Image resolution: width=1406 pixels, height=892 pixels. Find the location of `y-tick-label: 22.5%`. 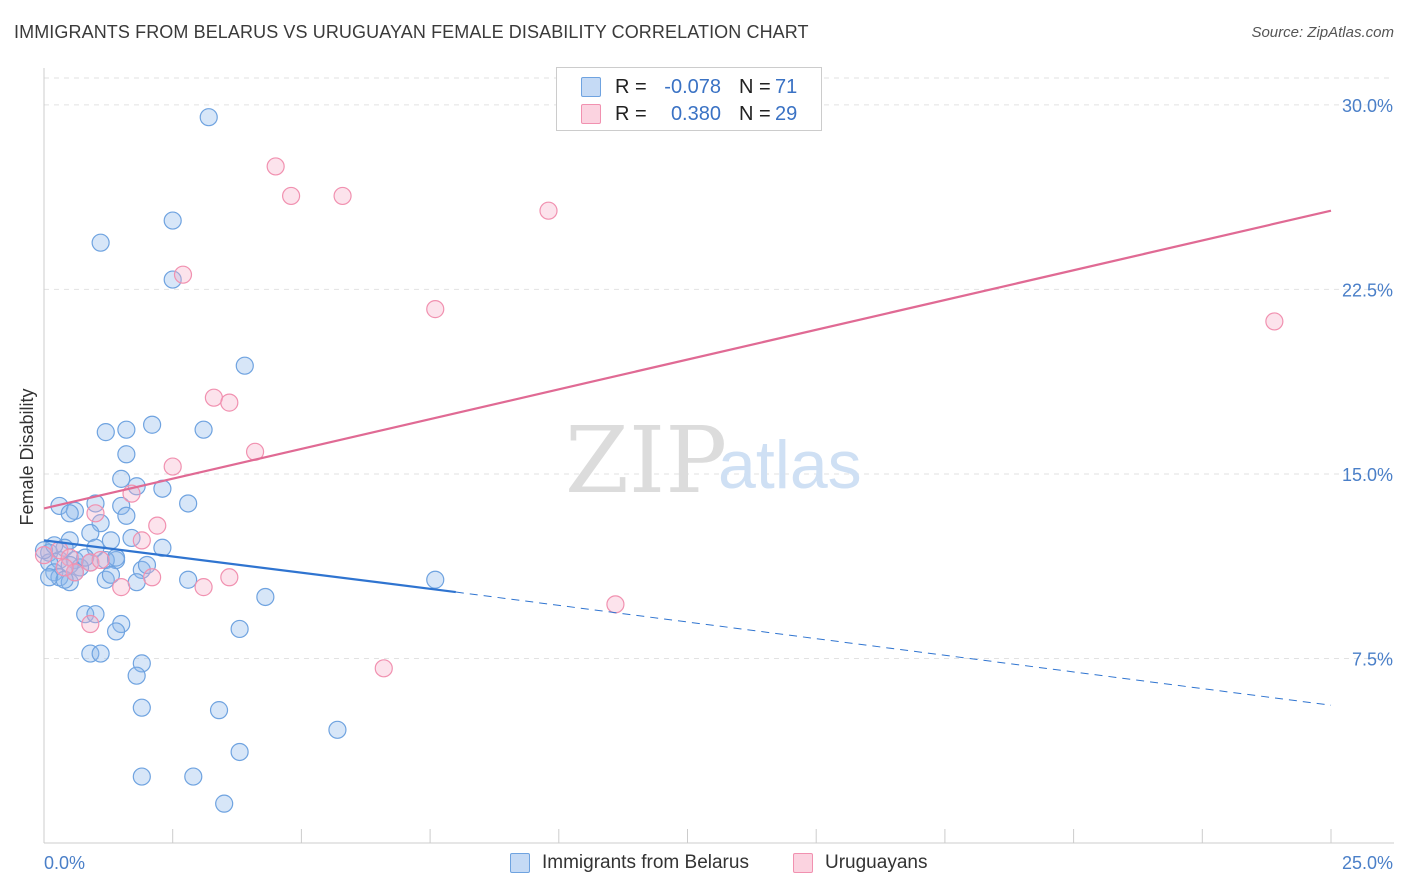

y-tick-label: 22.5% is located at coordinates (1367, 290).